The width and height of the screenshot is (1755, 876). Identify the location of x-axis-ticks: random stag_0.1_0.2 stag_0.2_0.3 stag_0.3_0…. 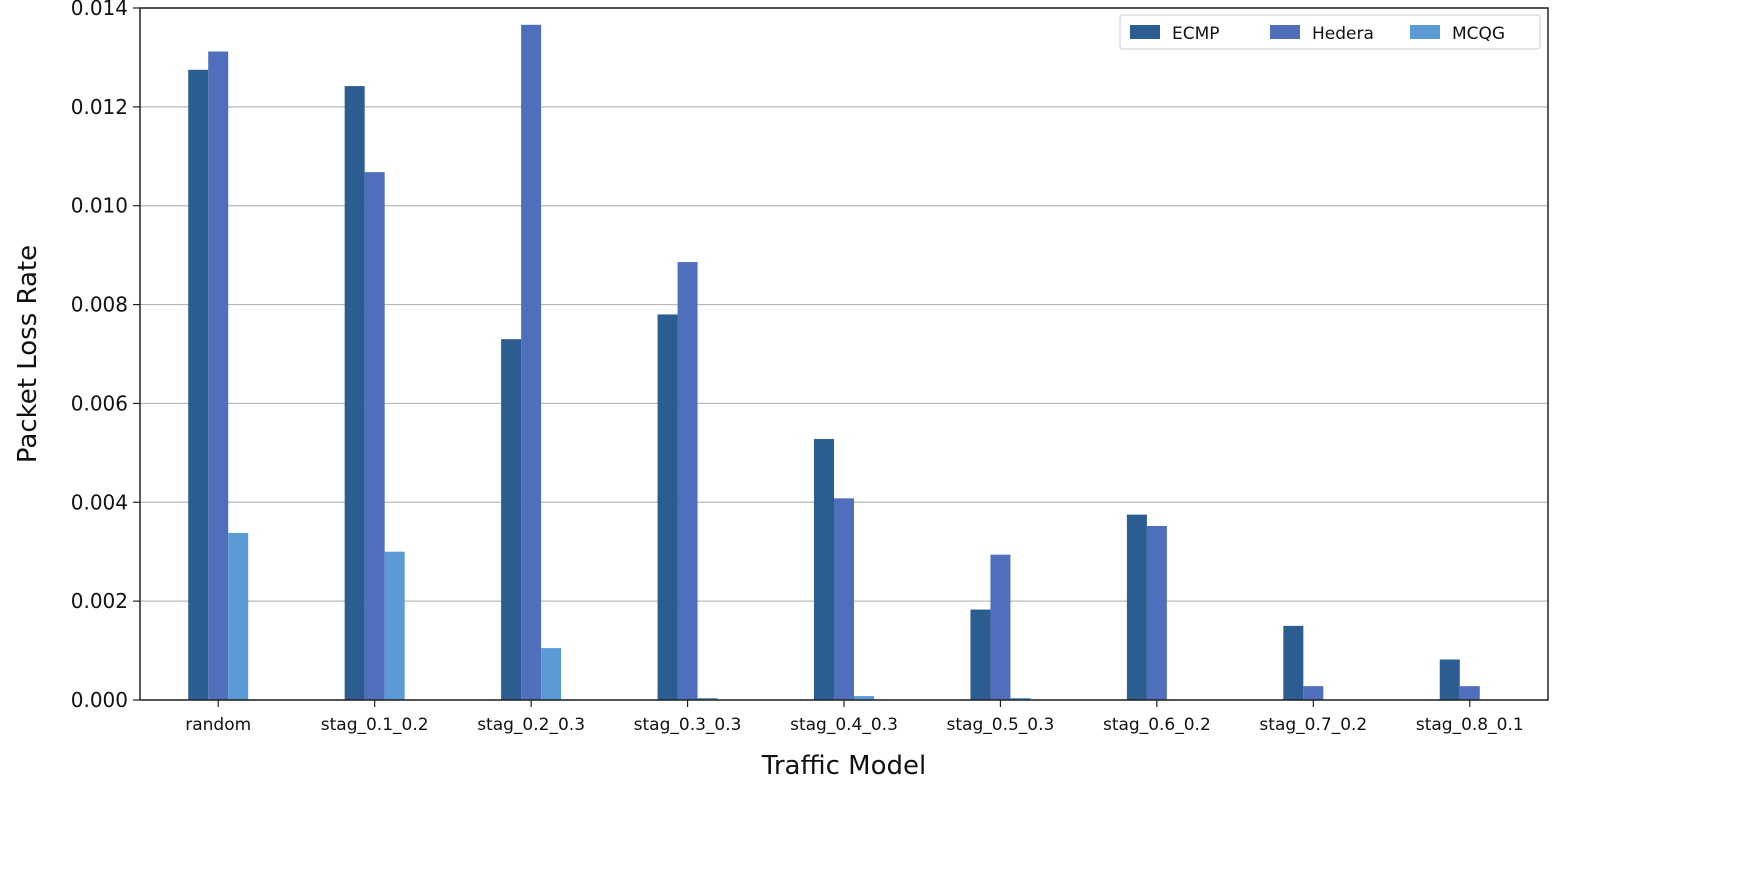
(854, 717).